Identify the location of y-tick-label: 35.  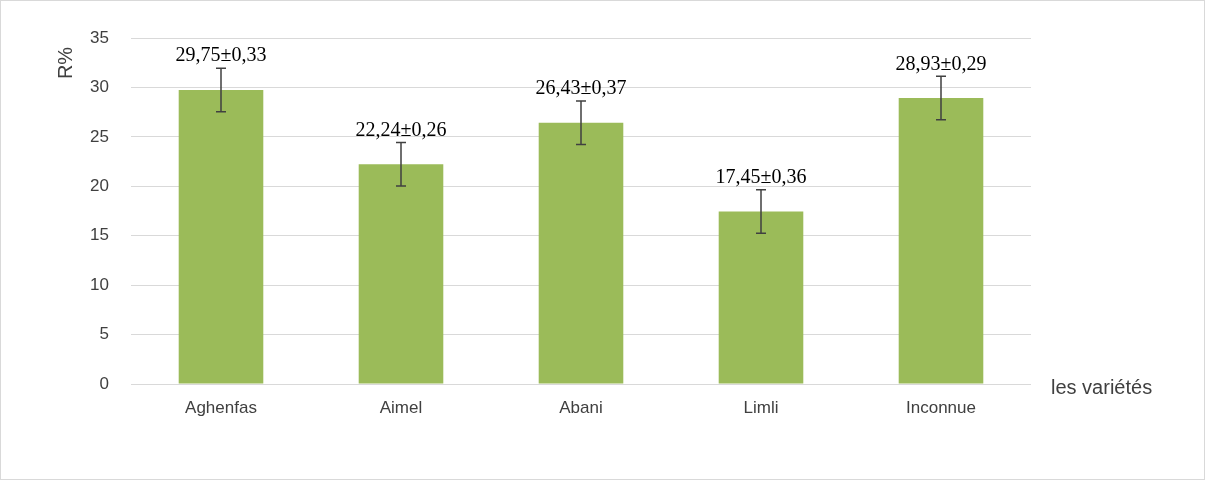
(99, 37).